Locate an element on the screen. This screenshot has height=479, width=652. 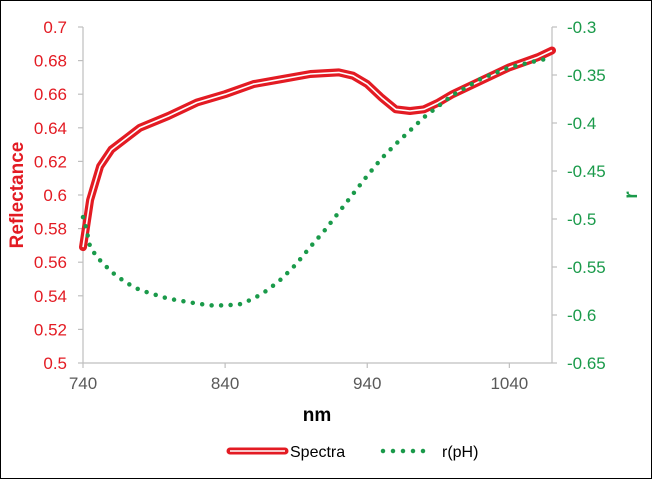
y-right-tick-label: -0.65 is located at coordinates (586, 363).